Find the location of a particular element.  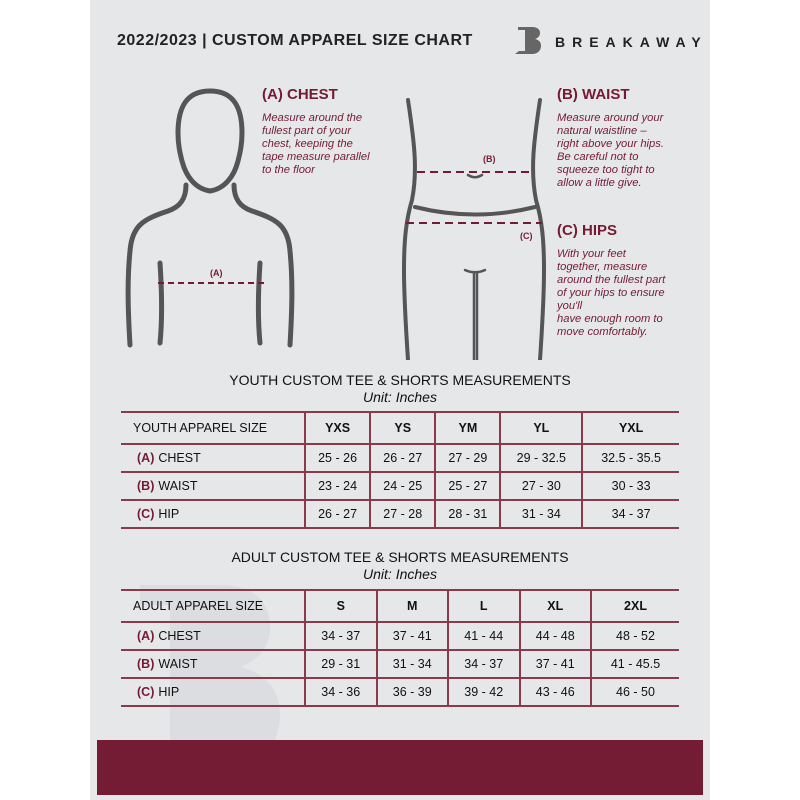

table-header-row: ADULT APPAREL SIZE S M L XL 2XL is located at coordinates (400, 606).